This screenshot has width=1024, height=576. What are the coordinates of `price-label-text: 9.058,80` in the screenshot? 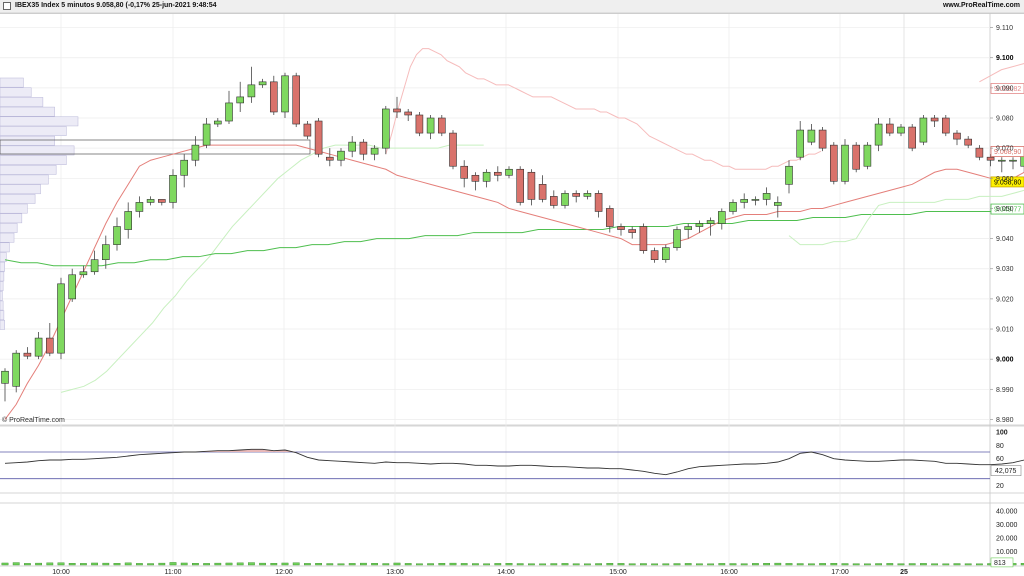 It's located at (1007, 182).